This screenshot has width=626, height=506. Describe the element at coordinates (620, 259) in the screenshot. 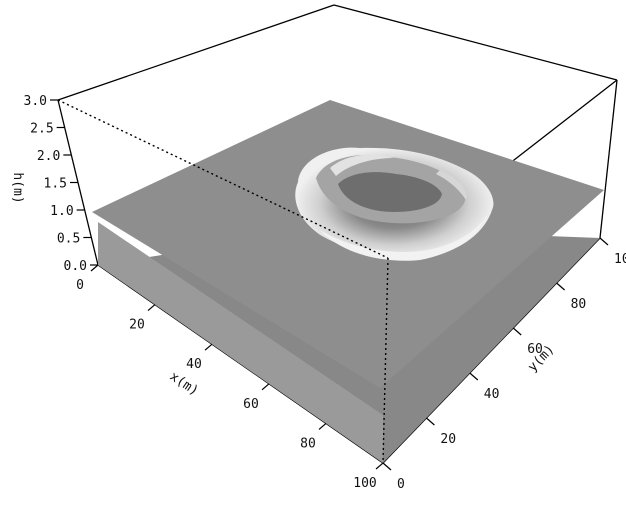

I see `y-tick-label: 100` at that location.